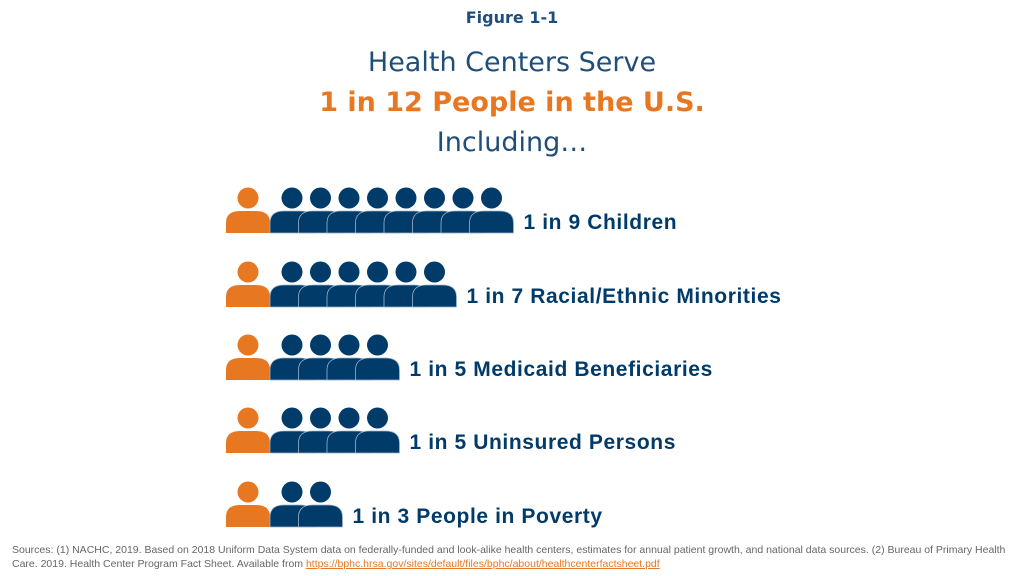  I want to click on figure-label: Figure 1-1, so click(512, 17).